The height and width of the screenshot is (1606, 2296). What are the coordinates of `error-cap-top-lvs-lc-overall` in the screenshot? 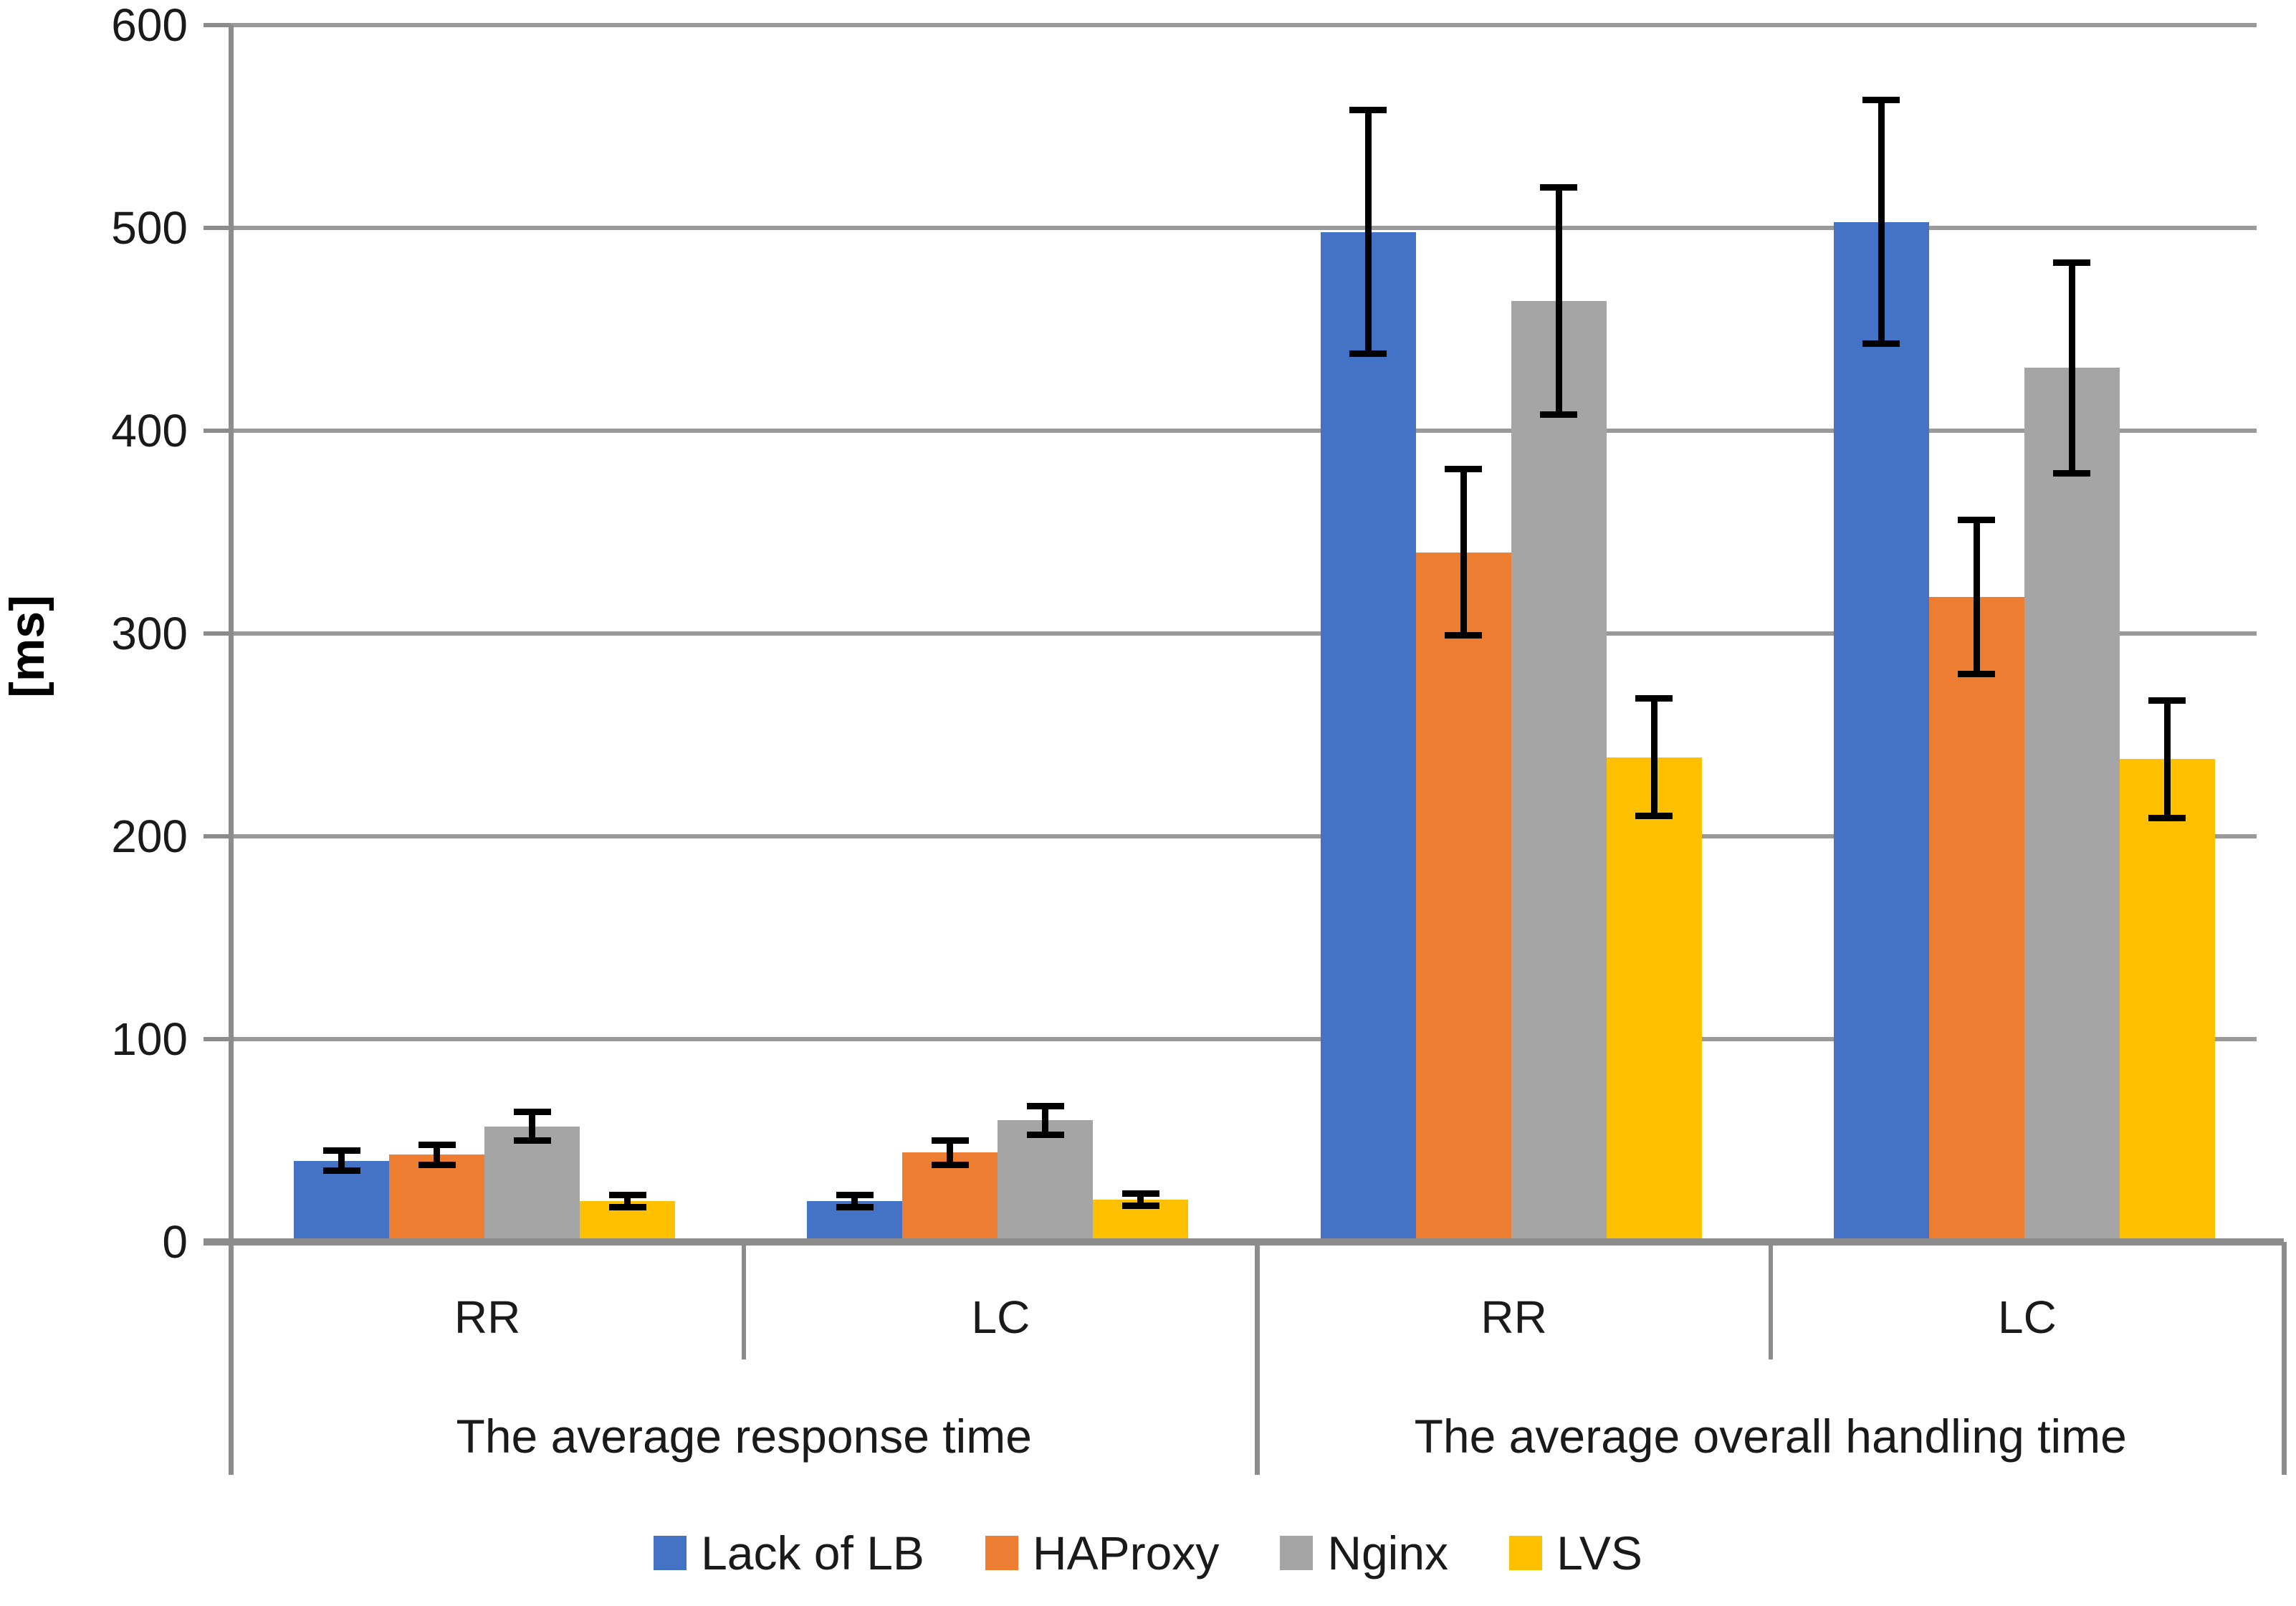 It's located at (2167, 700).